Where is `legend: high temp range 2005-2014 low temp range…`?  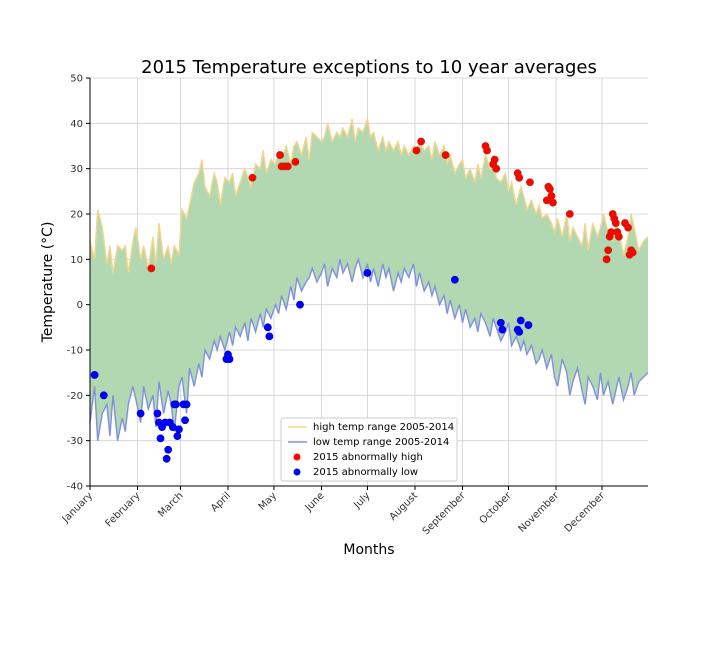
legend: high temp range 2005-2014 low temp range… is located at coordinates (369, 449).